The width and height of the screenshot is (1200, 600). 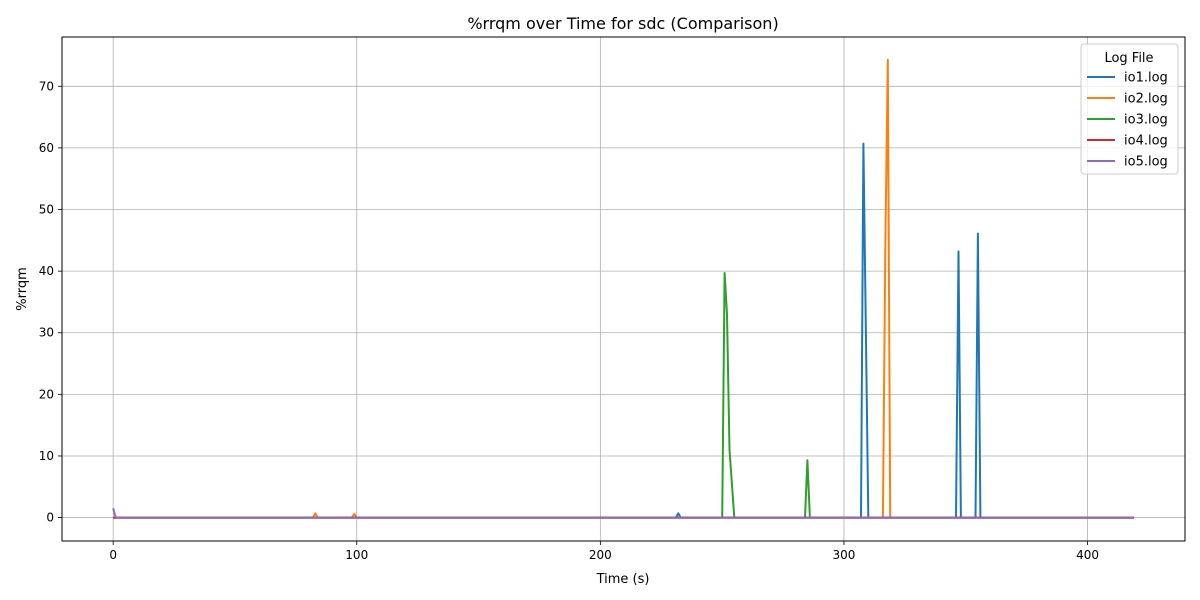 I want to click on legend-title: Log File, so click(x=1128, y=58).